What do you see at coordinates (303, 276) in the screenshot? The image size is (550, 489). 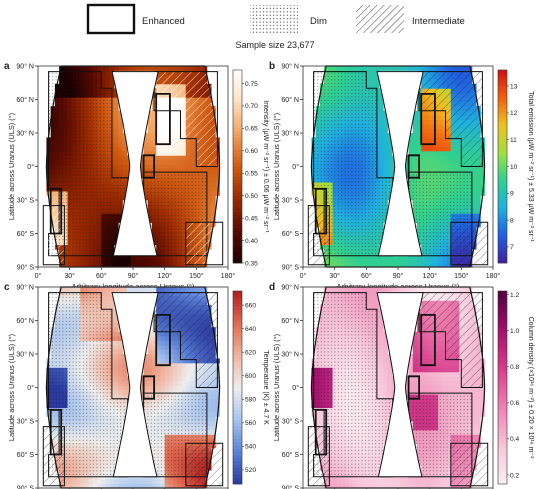 I see `x-tick-label: 0°` at bounding box center [303, 276].